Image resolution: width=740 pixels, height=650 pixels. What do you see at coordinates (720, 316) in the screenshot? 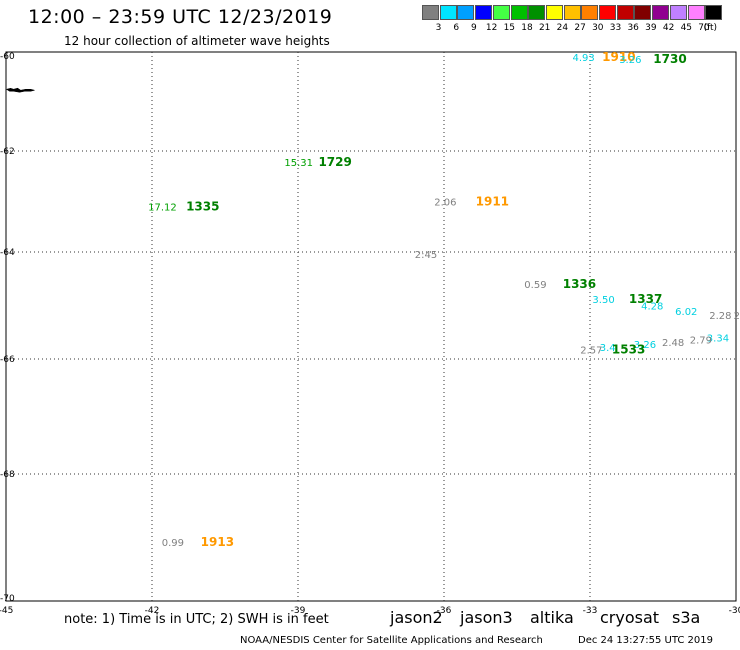
I see `wave-height-value: 2.28` at bounding box center [720, 316].